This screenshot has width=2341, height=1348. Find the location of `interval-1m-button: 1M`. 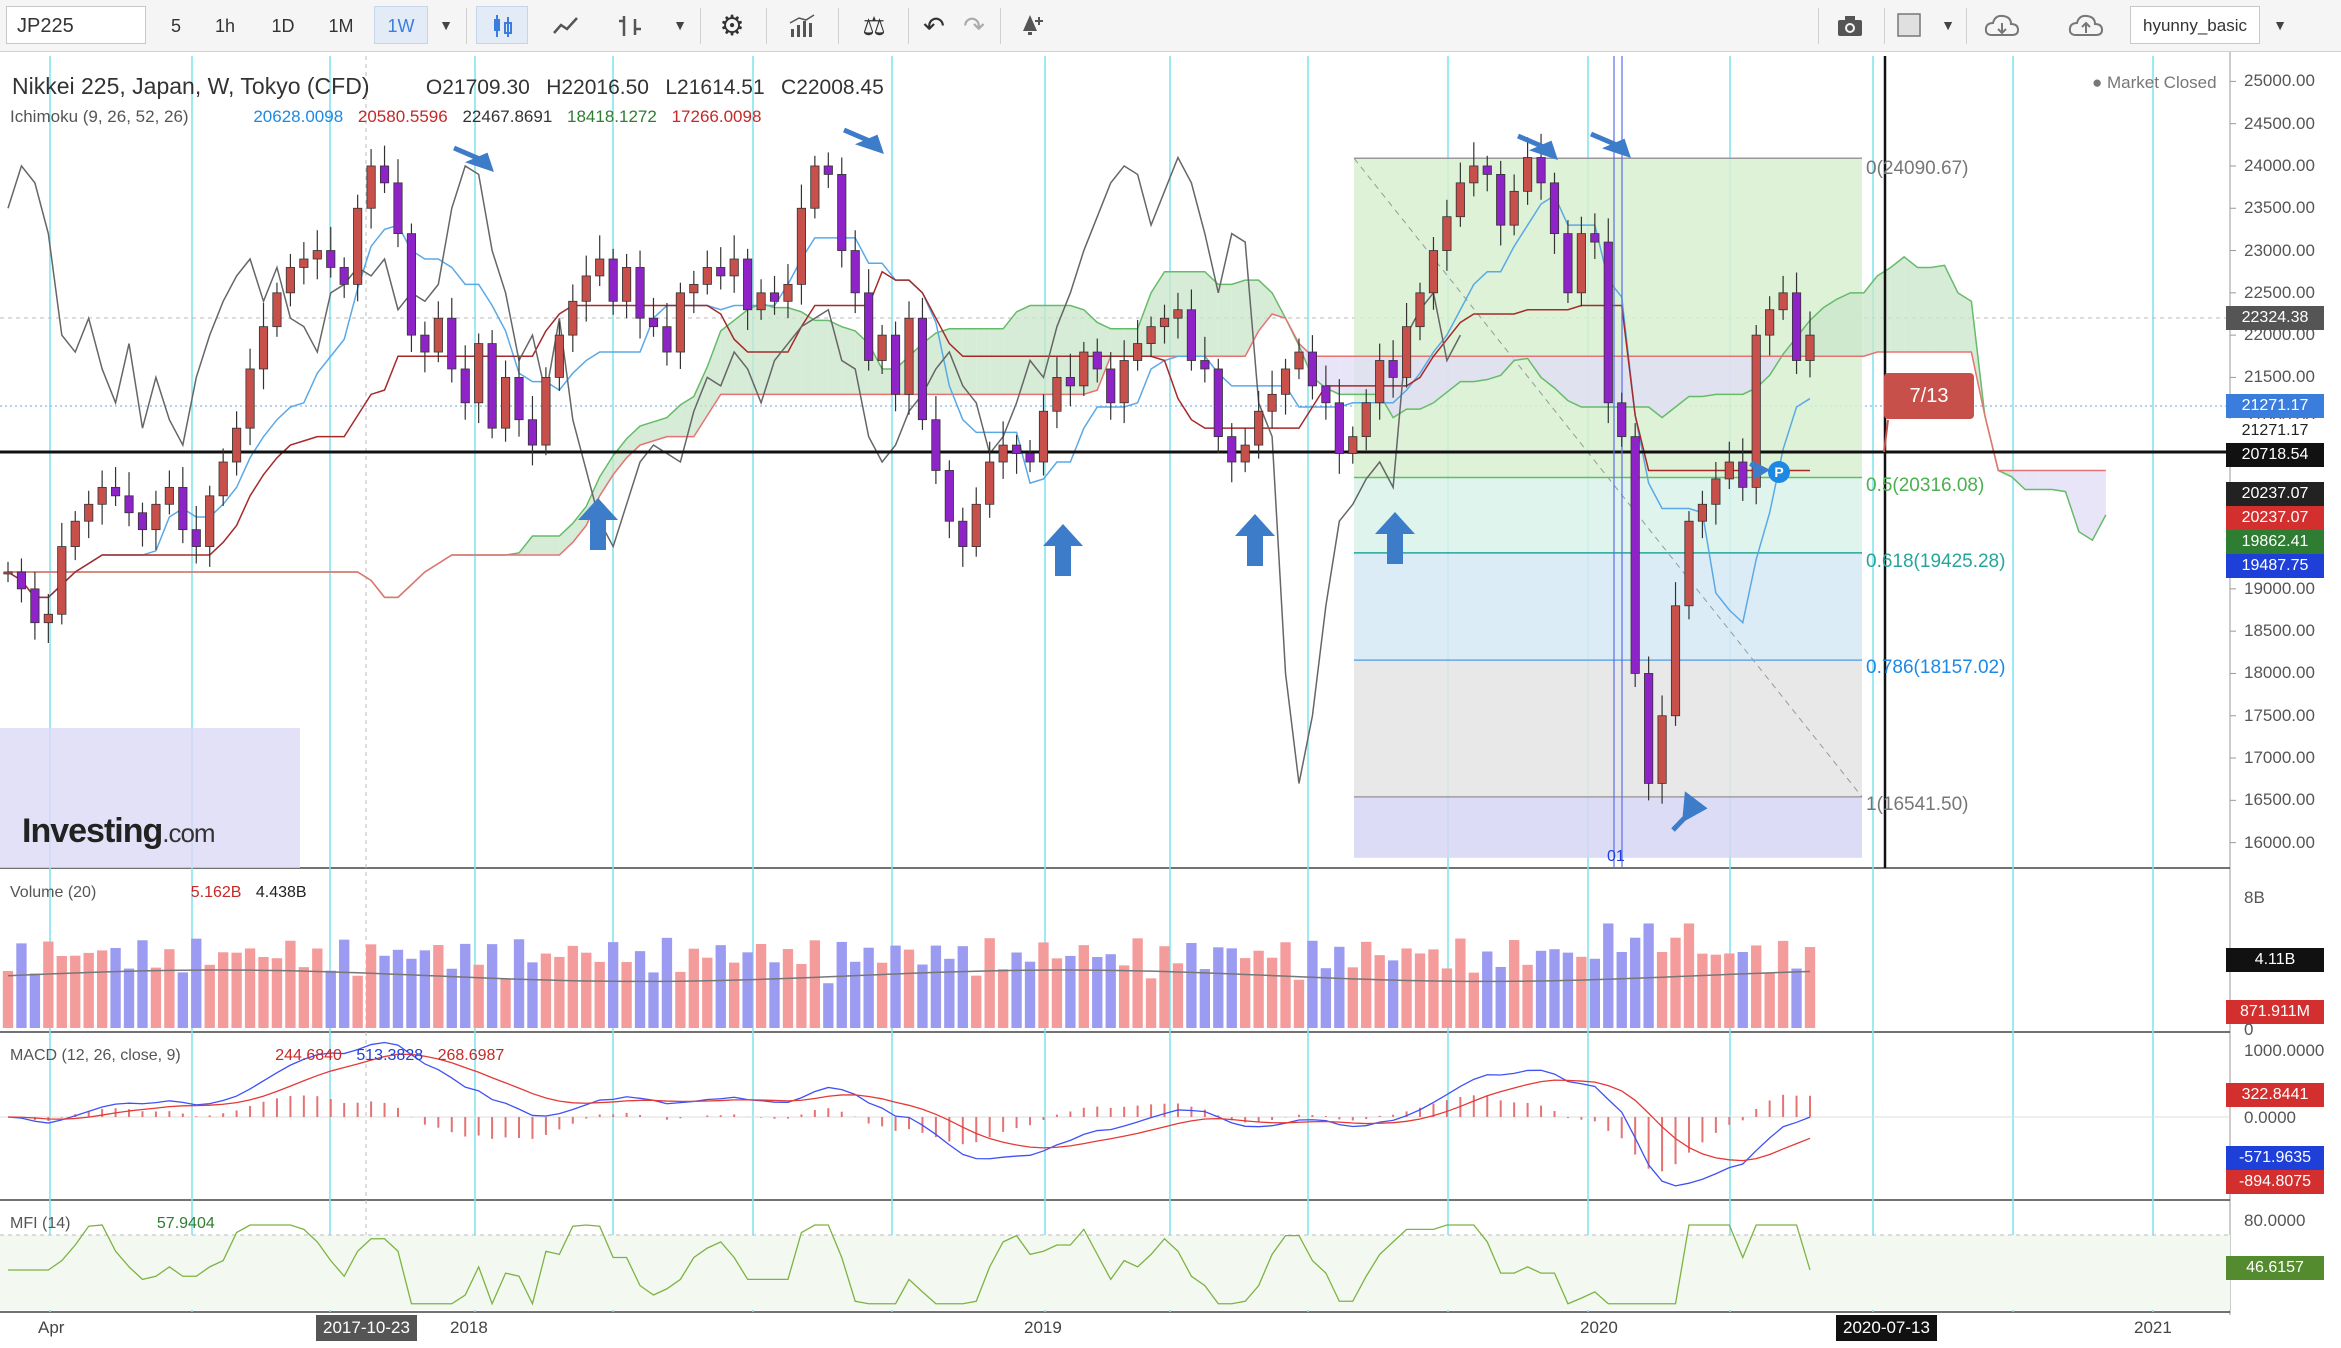

interval-1m-button: 1M is located at coordinates (341, 26).